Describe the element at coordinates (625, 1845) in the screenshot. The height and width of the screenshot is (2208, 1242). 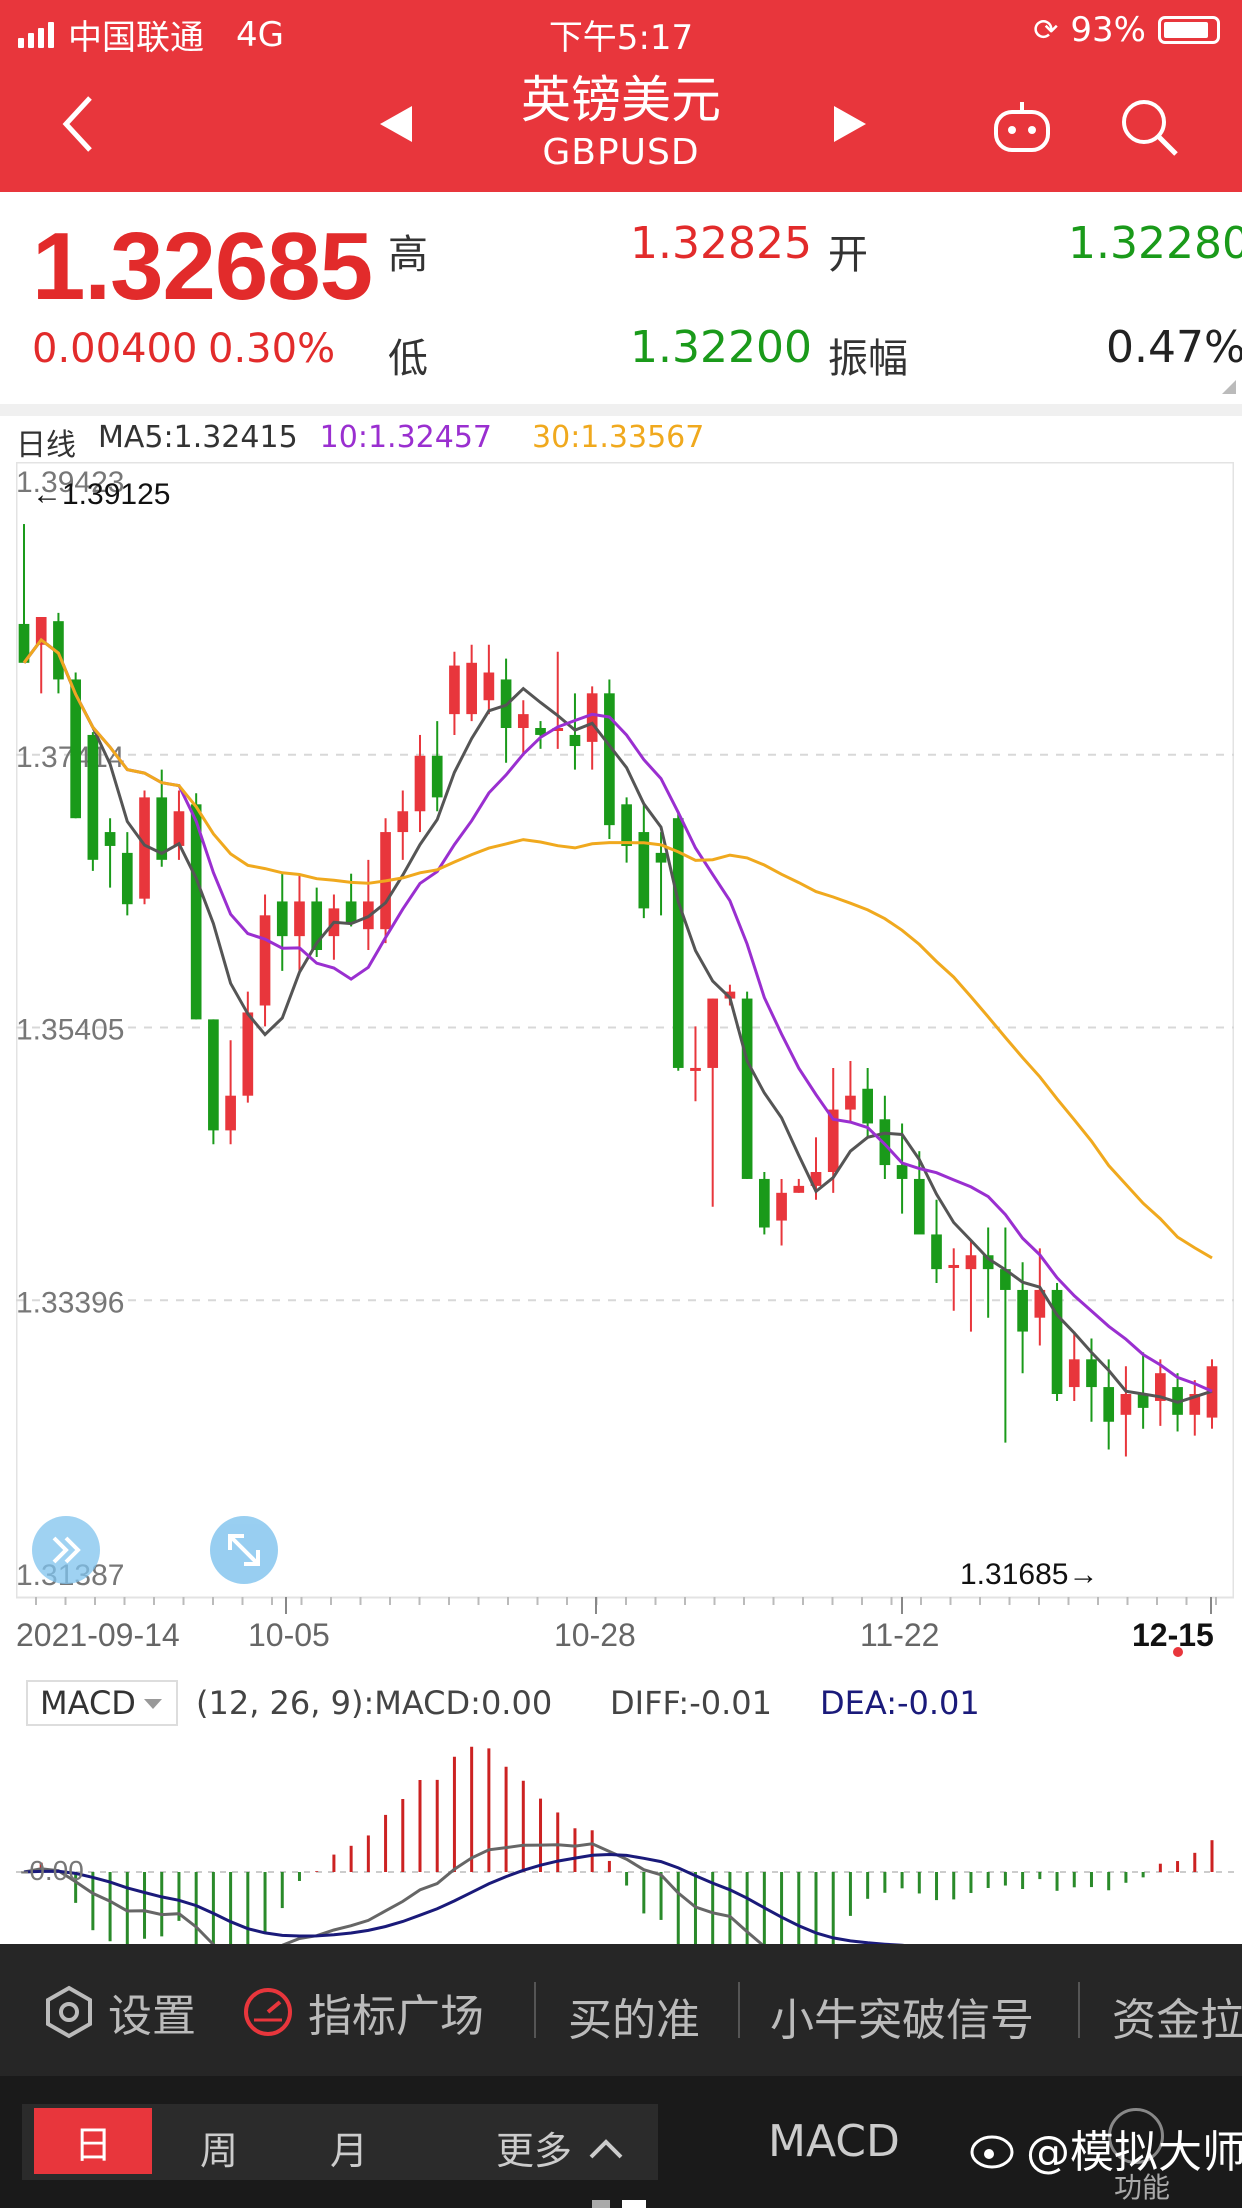
I see `macd-chart: -0.00` at that location.